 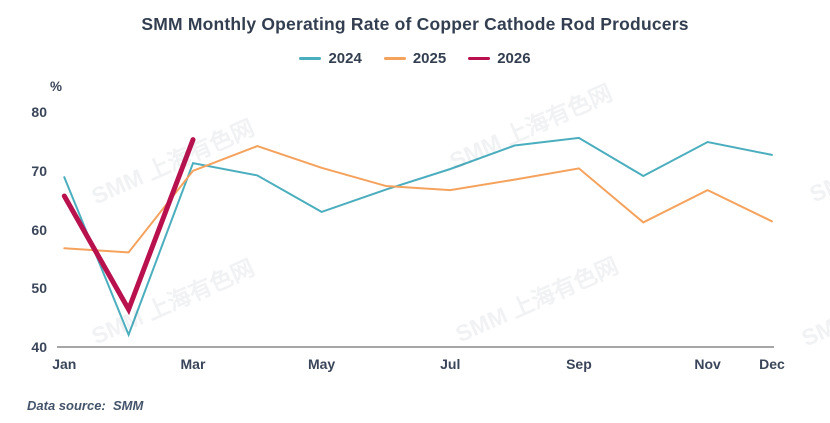 What do you see at coordinates (56, 86) in the screenshot?
I see `y-axis-unit-label: %` at bounding box center [56, 86].